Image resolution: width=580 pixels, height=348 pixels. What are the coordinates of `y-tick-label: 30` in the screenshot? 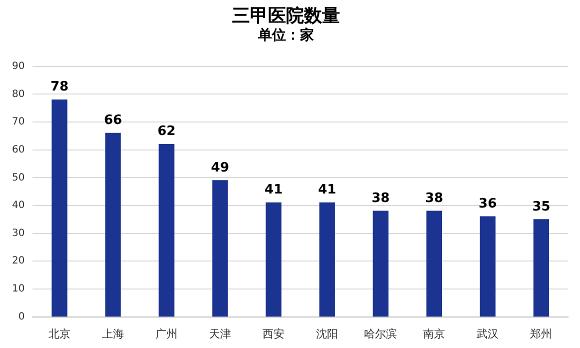 It's located at (18, 233).